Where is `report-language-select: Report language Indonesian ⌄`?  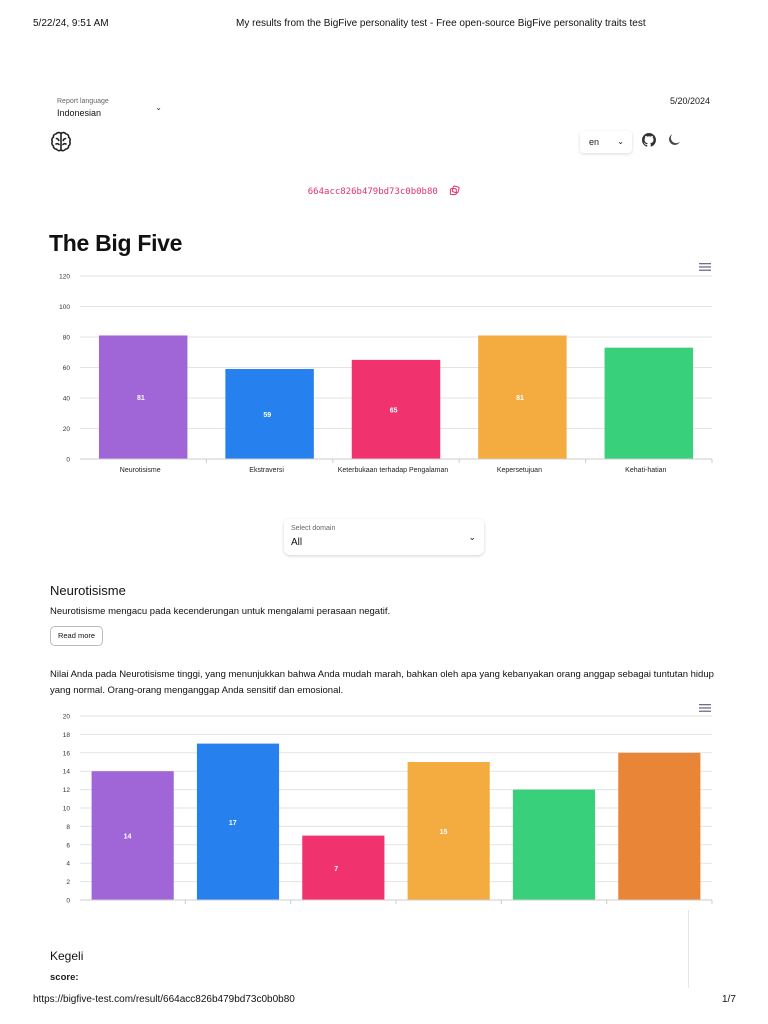 report-language-select: Report language Indonesian ⌄ is located at coordinates (109, 108).